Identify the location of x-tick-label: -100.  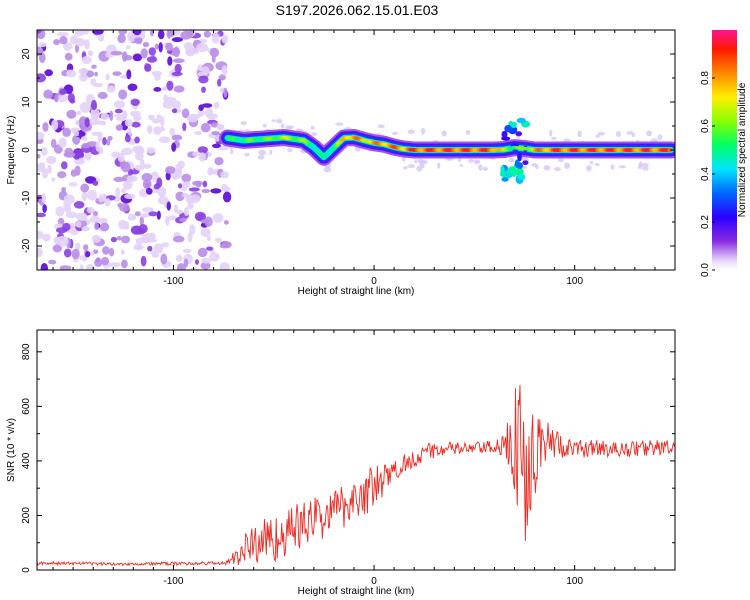
(173, 281).